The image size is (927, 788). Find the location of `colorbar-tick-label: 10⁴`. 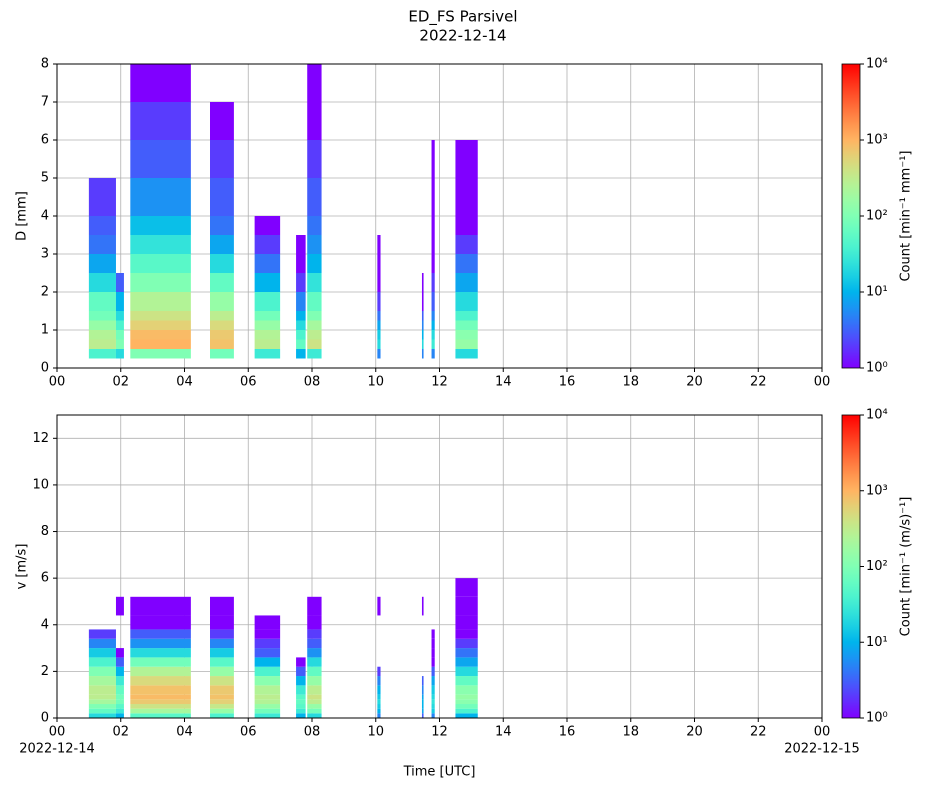

colorbar-tick-label: 10⁴ is located at coordinates (877, 64).